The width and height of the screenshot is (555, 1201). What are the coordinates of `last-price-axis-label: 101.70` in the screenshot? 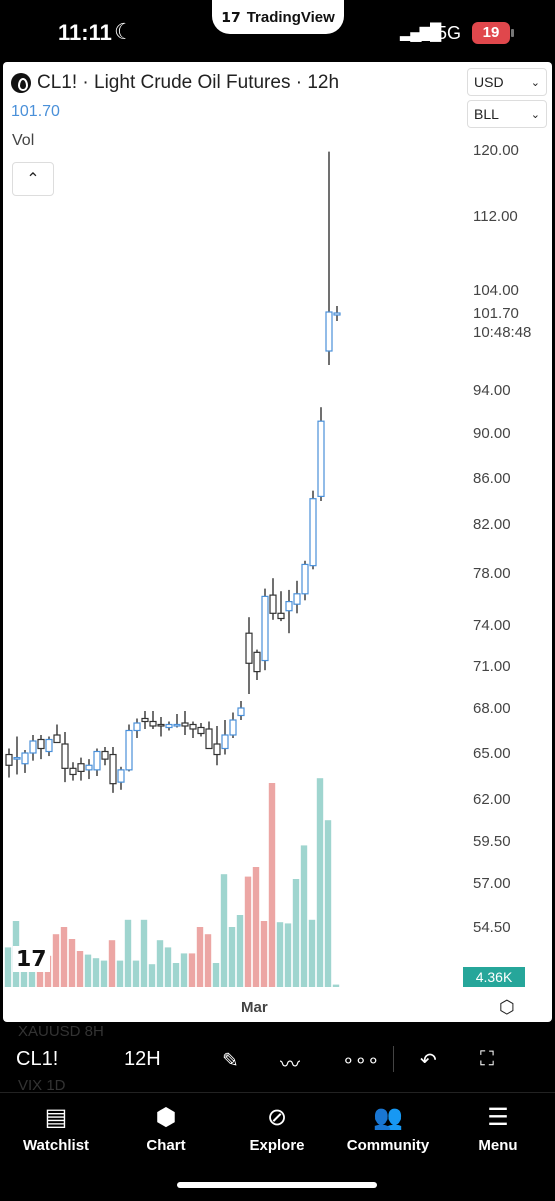 It's located at (496, 313).